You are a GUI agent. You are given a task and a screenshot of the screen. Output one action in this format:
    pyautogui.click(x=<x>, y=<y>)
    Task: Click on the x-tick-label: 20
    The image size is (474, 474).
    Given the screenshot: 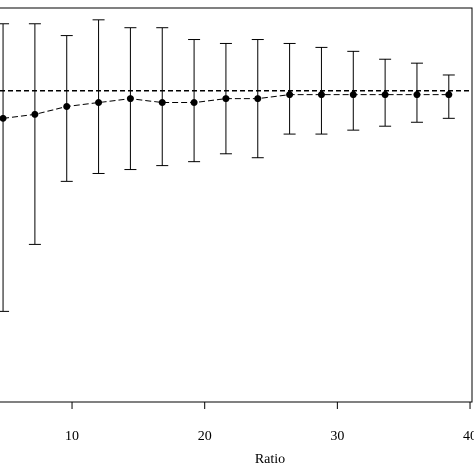 What is the action you would take?
    pyautogui.click(x=205, y=436)
    